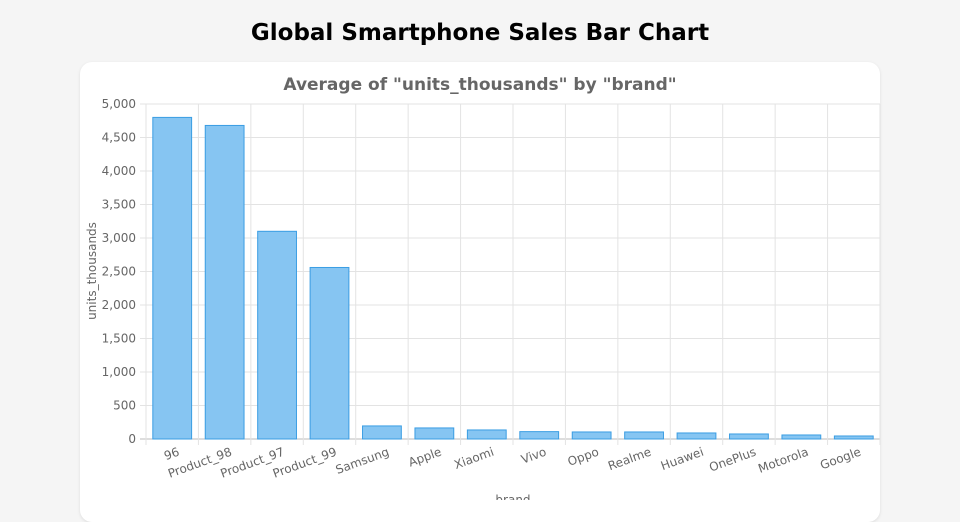 The width and height of the screenshot is (960, 522). Describe the element at coordinates (132, 439) in the screenshot. I see `y-tick-label: 0` at that location.